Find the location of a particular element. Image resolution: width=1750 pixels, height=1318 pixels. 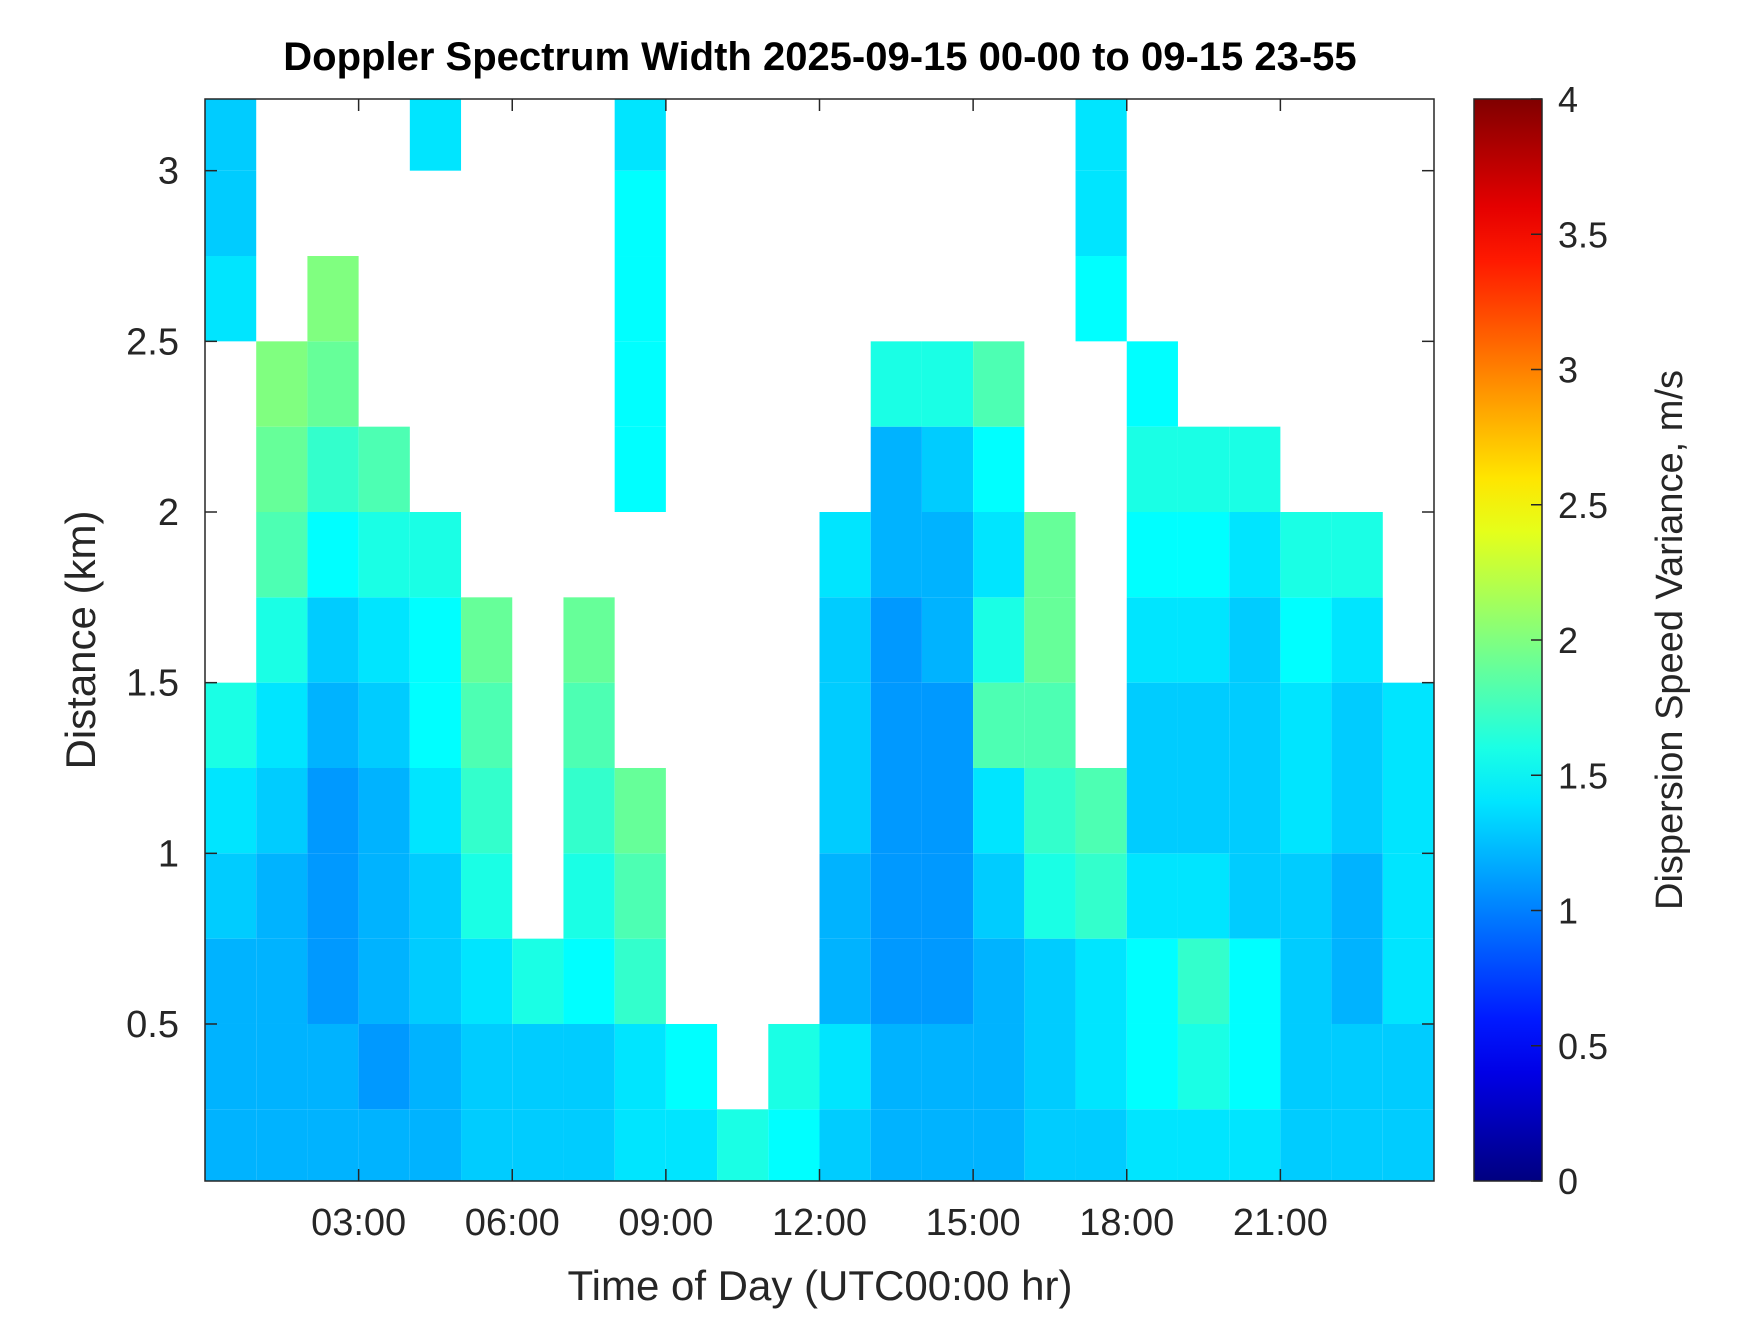

x-tick-label: 18:00 is located at coordinates (1126, 1223).